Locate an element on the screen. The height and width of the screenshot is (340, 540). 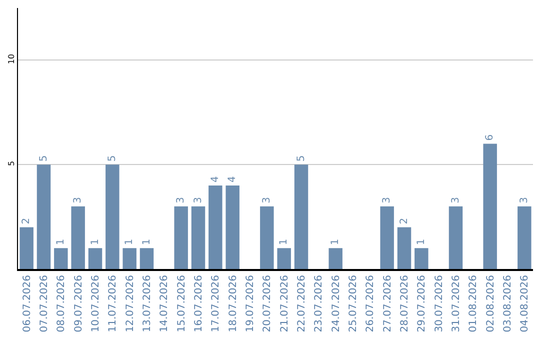
x-tick-label: 07.07.2026 is located at coordinates (44, 303).